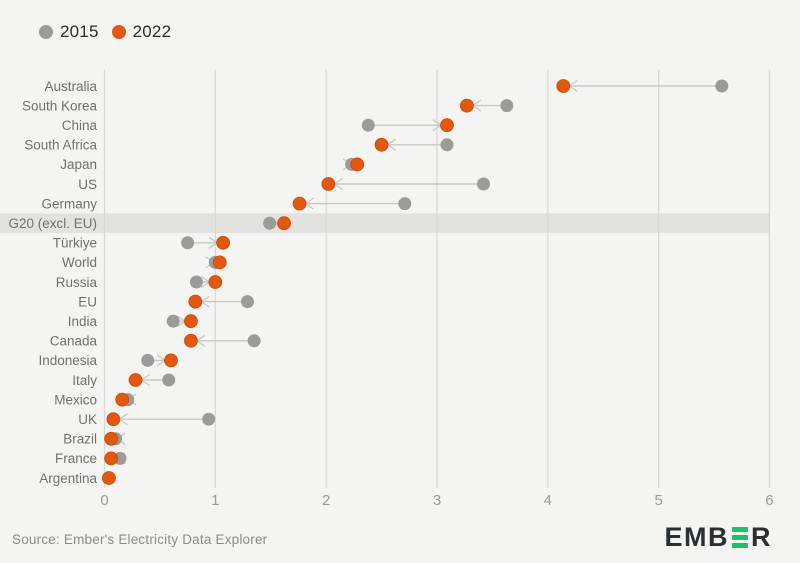 This screenshot has height=563, width=800. Describe the element at coordinates (658, 500) in the screenshot. I see `x-tick-label: 5` at that location.